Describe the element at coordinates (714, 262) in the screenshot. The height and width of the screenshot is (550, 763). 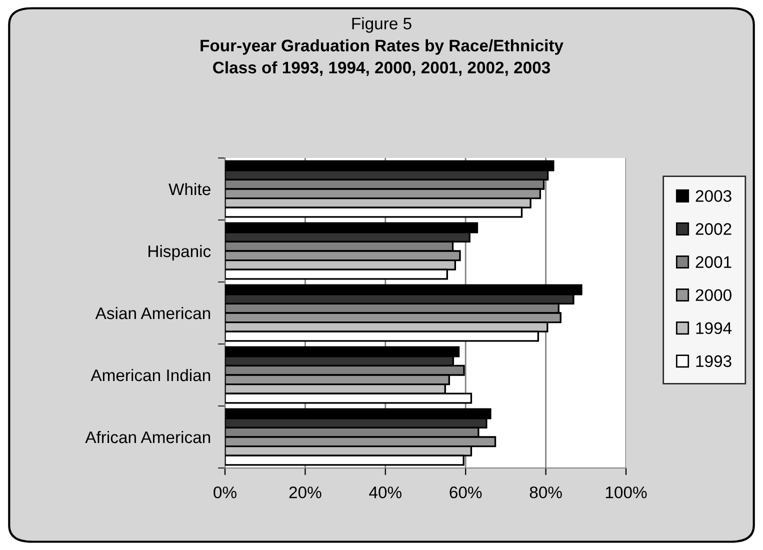
I see `legend-label: 2001` at that location.